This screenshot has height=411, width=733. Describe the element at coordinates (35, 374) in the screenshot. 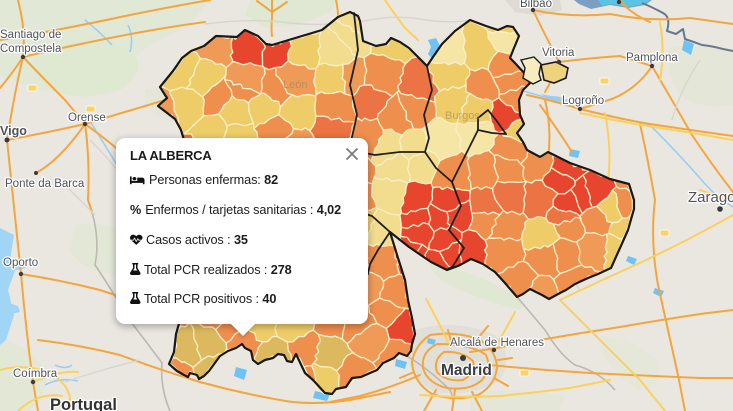

I see `svg-text: Coímbra` at that location.